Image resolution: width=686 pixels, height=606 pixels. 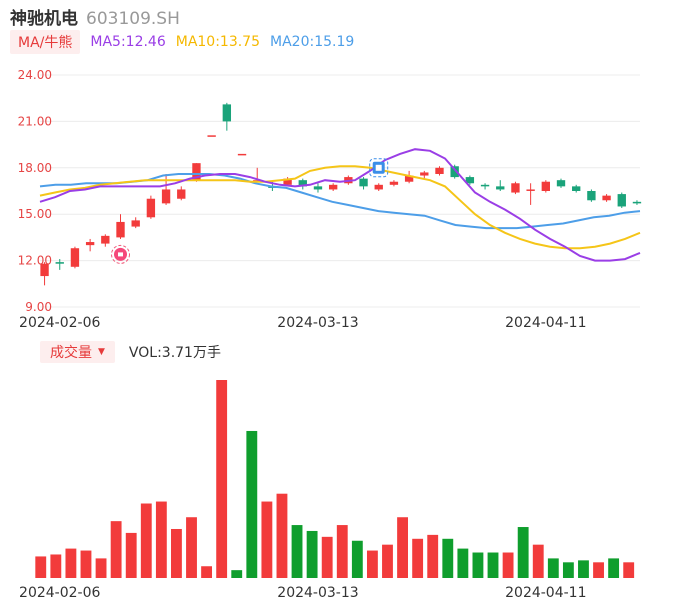 What do you see at coordinates (35, 121) in the screenshot?
I see `price-tick-label: 21.00` at bounding box center [35, 121].